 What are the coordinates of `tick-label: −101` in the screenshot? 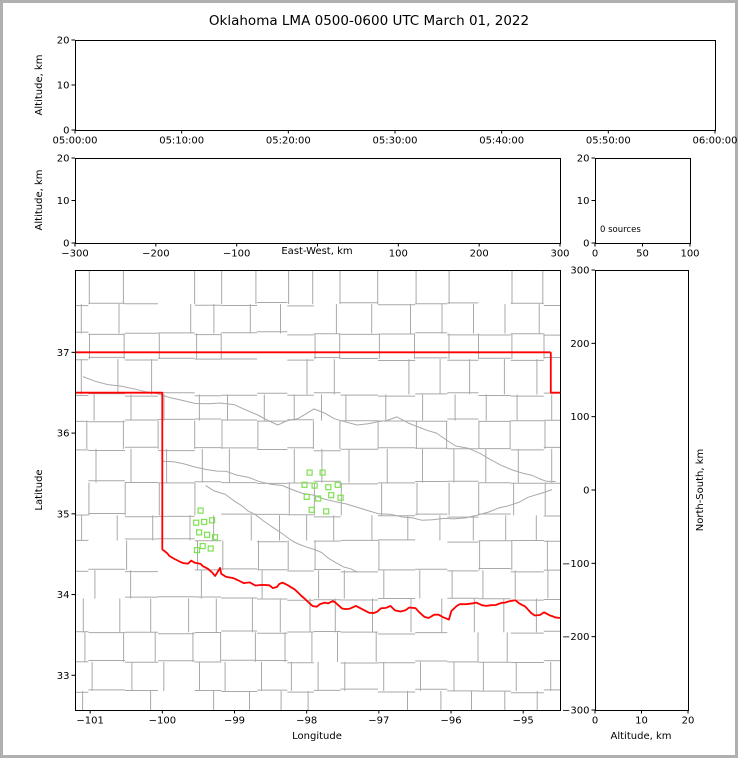 It's located at (89, 721).